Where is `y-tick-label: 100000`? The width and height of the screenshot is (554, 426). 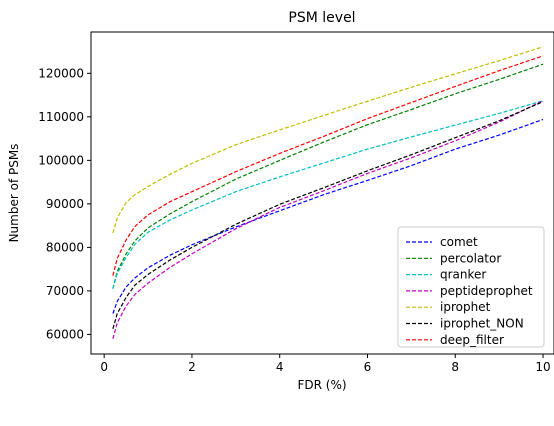
y-tick-label: 100000 is located at coordinates (61, 160).